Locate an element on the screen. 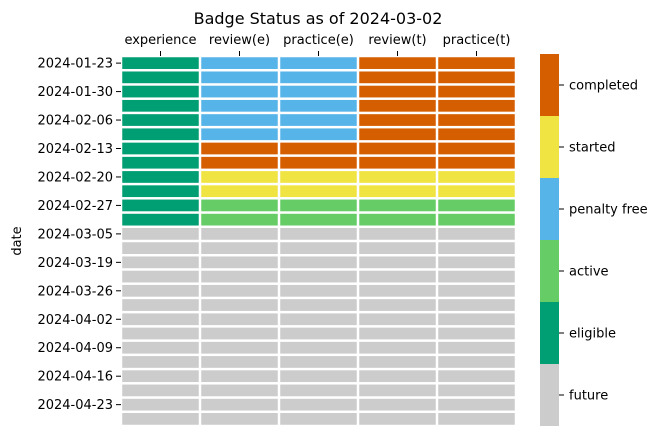  colorbar-label: completed is located at coordinates (603, 86).